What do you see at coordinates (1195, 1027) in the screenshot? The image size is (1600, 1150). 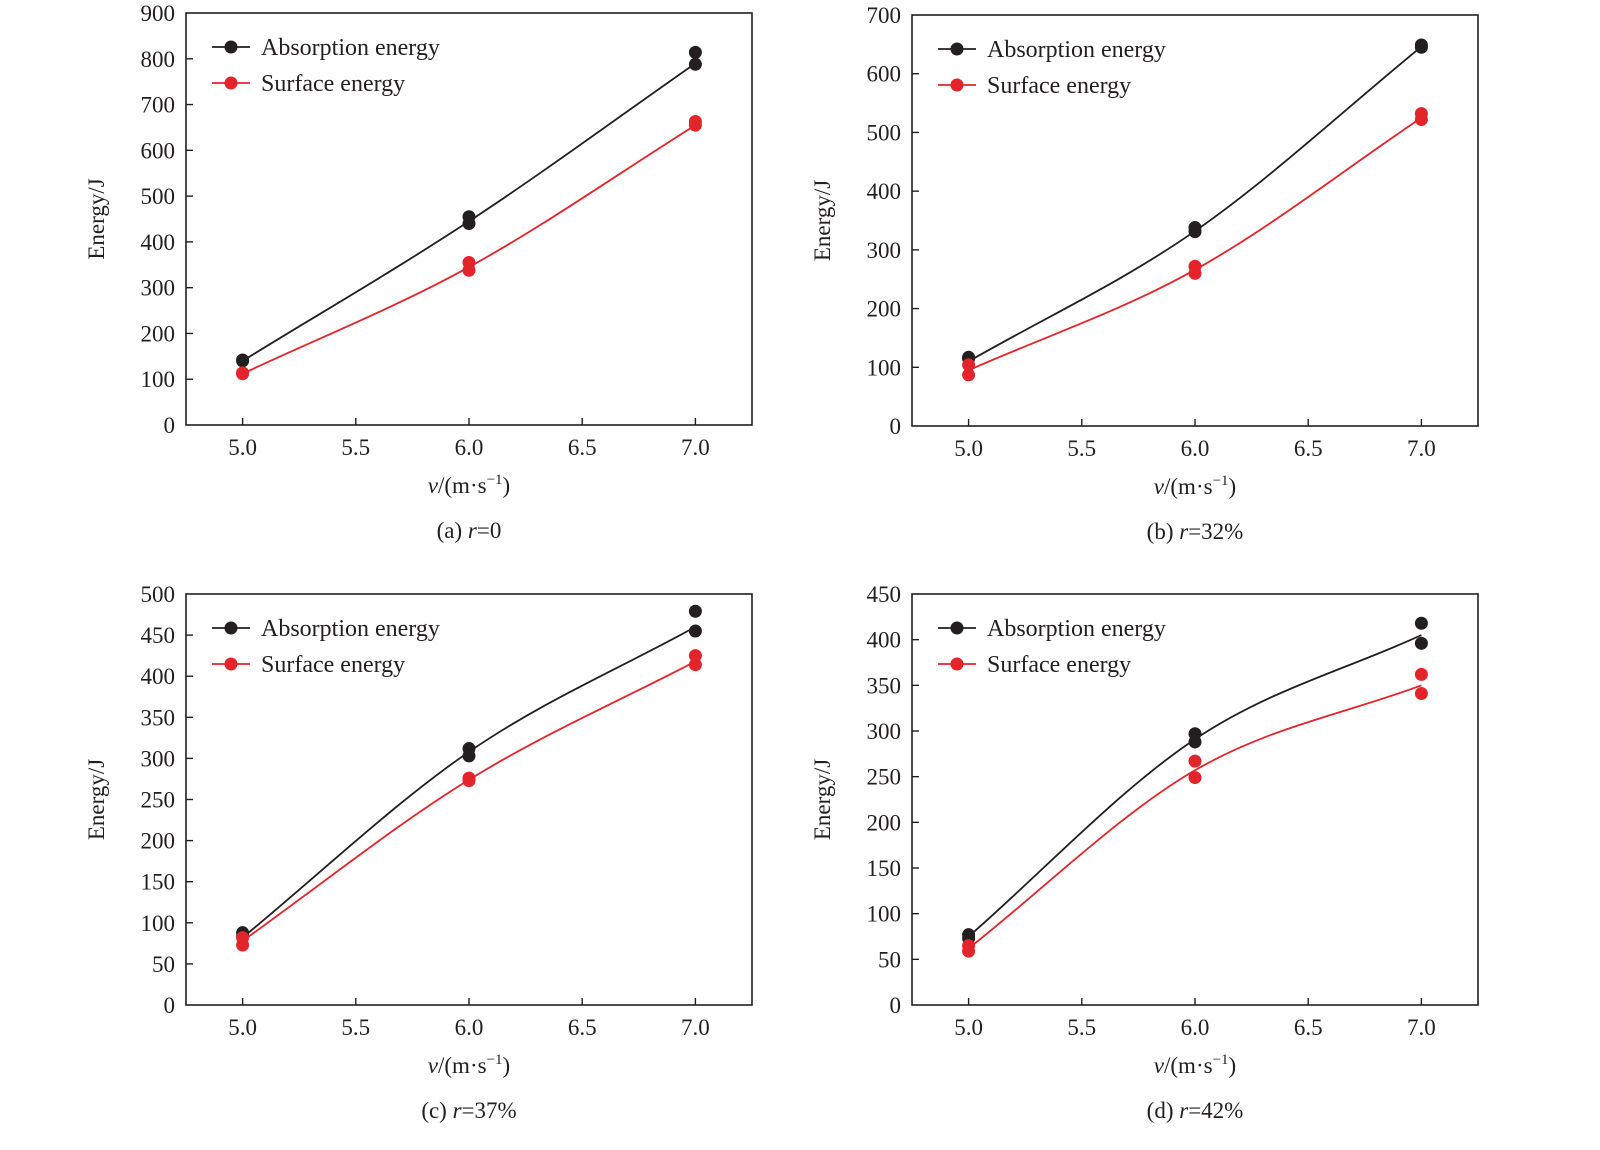 I see `x-tick-label: 6.0` at bounding box center [1195, 1027].